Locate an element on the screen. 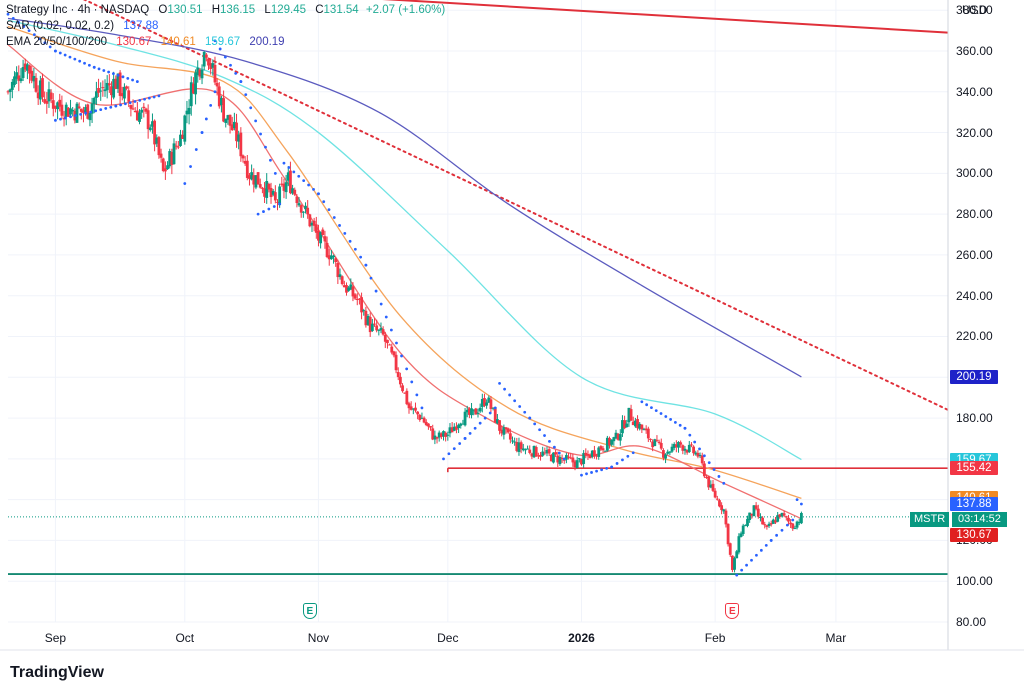 This screenshot has height=682, width=1024. y-tick-label: 220.00 is located at coordinates (974, 336).